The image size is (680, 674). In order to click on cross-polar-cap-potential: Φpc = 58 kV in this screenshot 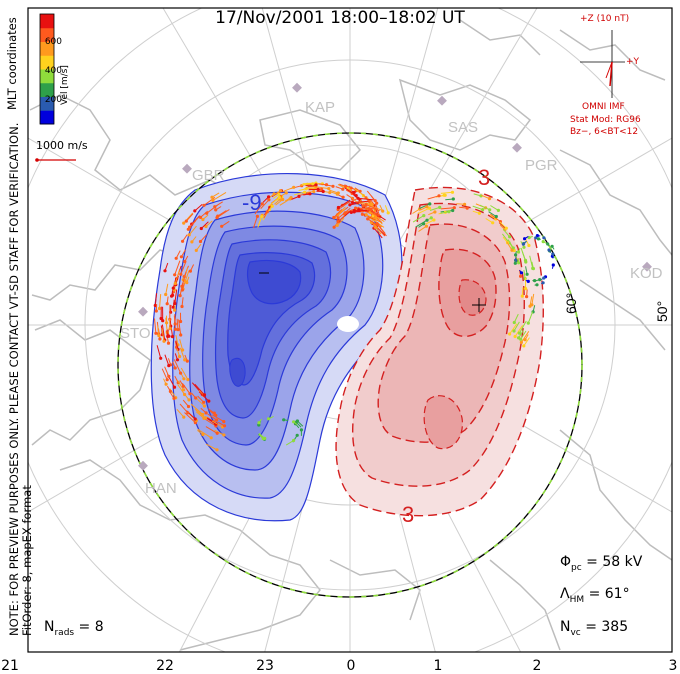, I will do `click(601, 563)`.